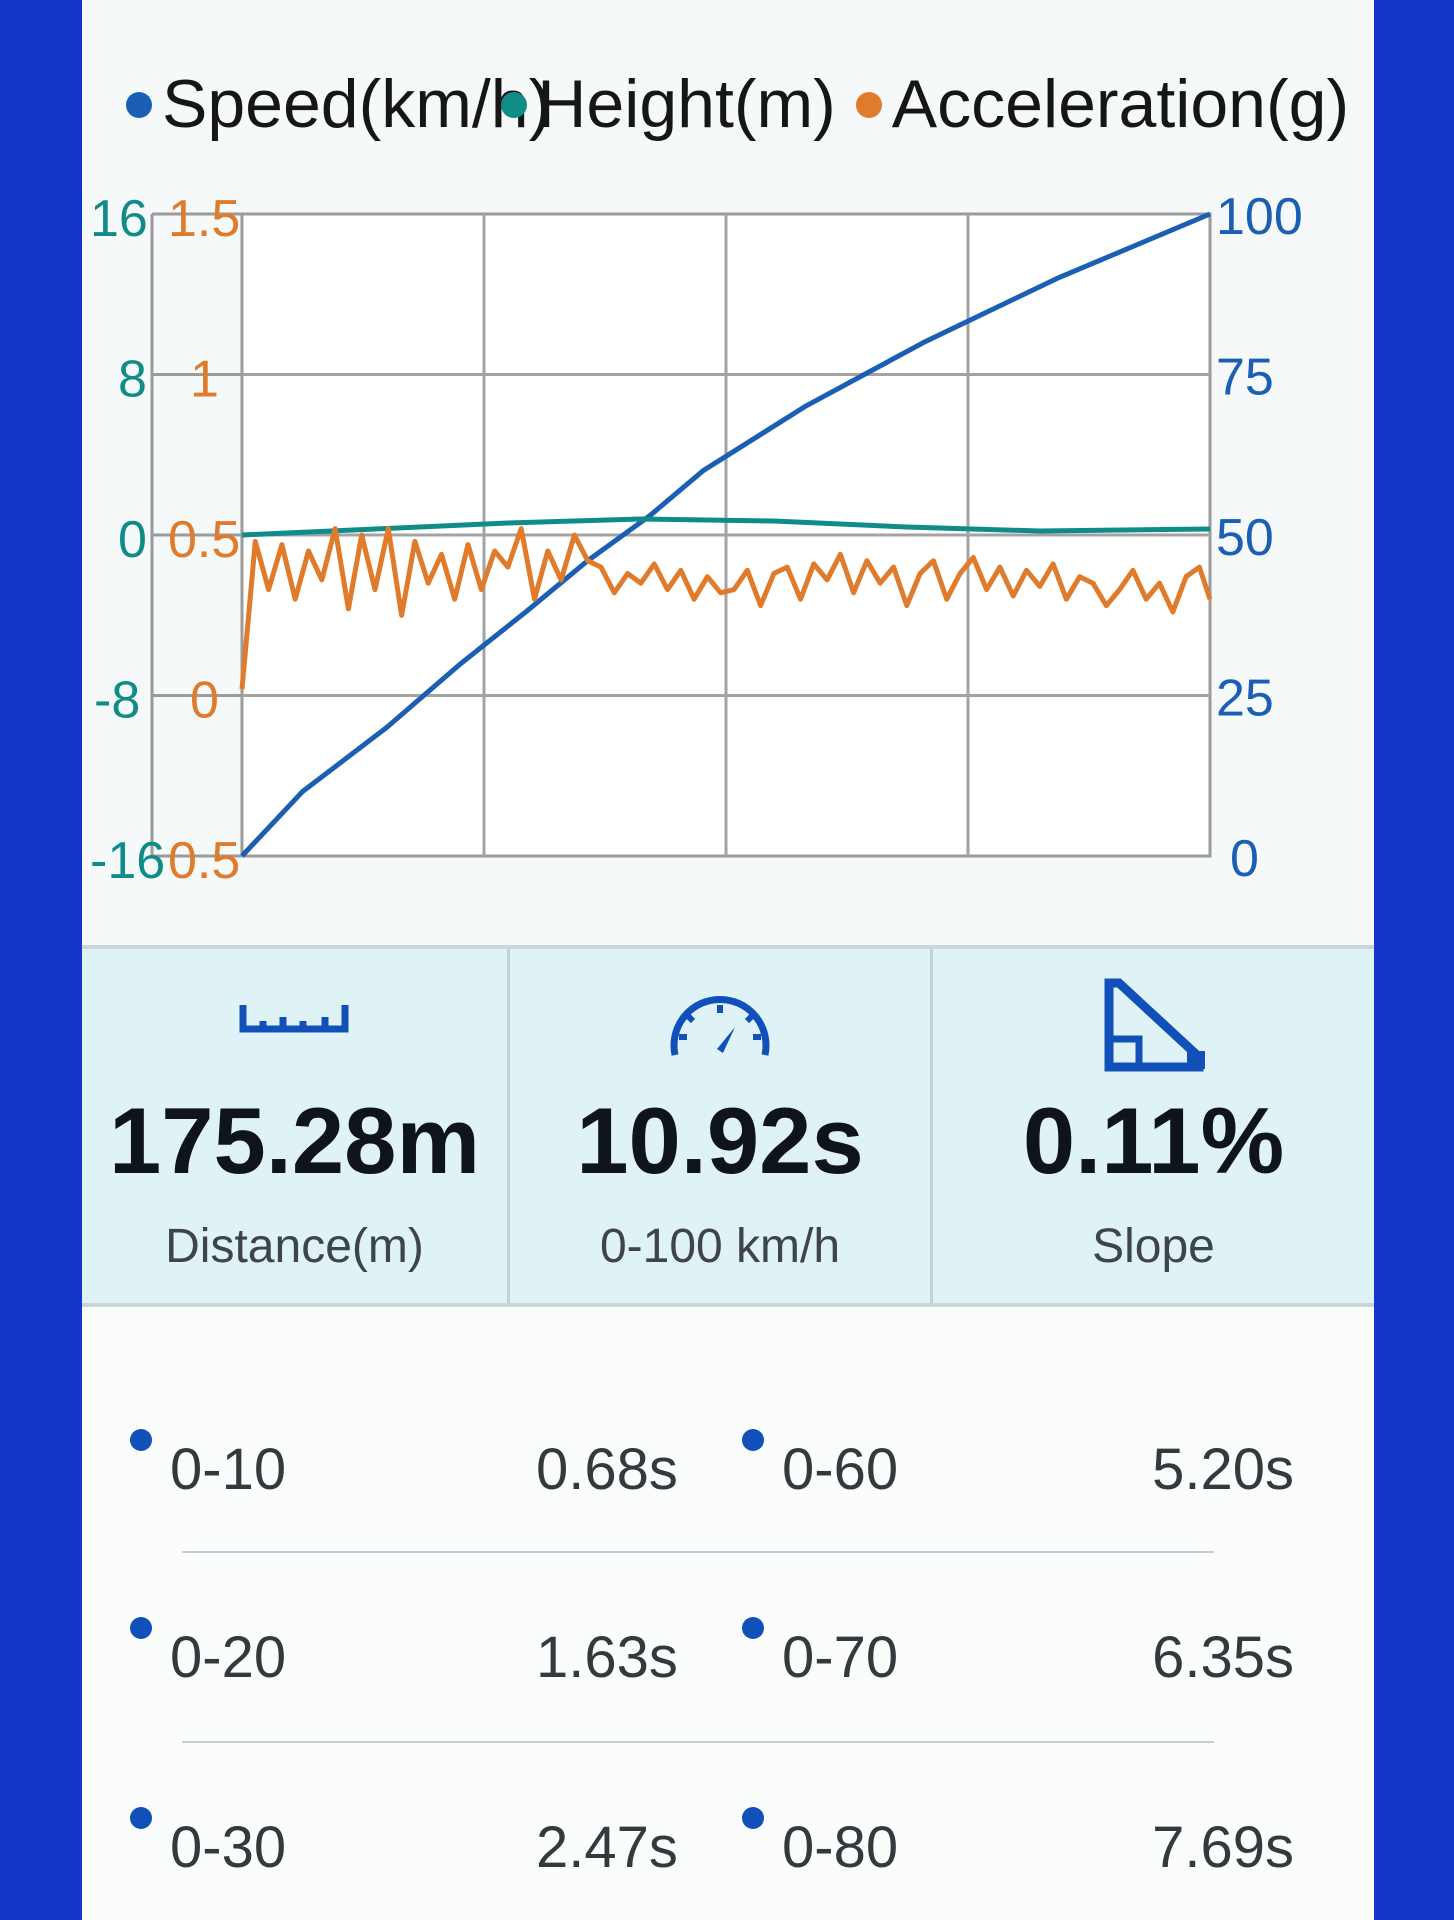 This screenshot has width=1454, height=1920. I want to click on speed-legend-dot, so click(139, 105).